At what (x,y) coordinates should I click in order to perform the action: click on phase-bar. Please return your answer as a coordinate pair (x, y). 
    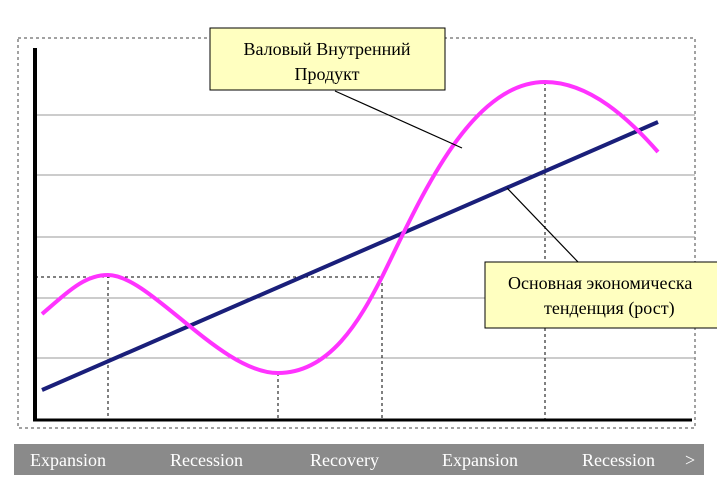
    Looking at the image, I should click on (359, 459).